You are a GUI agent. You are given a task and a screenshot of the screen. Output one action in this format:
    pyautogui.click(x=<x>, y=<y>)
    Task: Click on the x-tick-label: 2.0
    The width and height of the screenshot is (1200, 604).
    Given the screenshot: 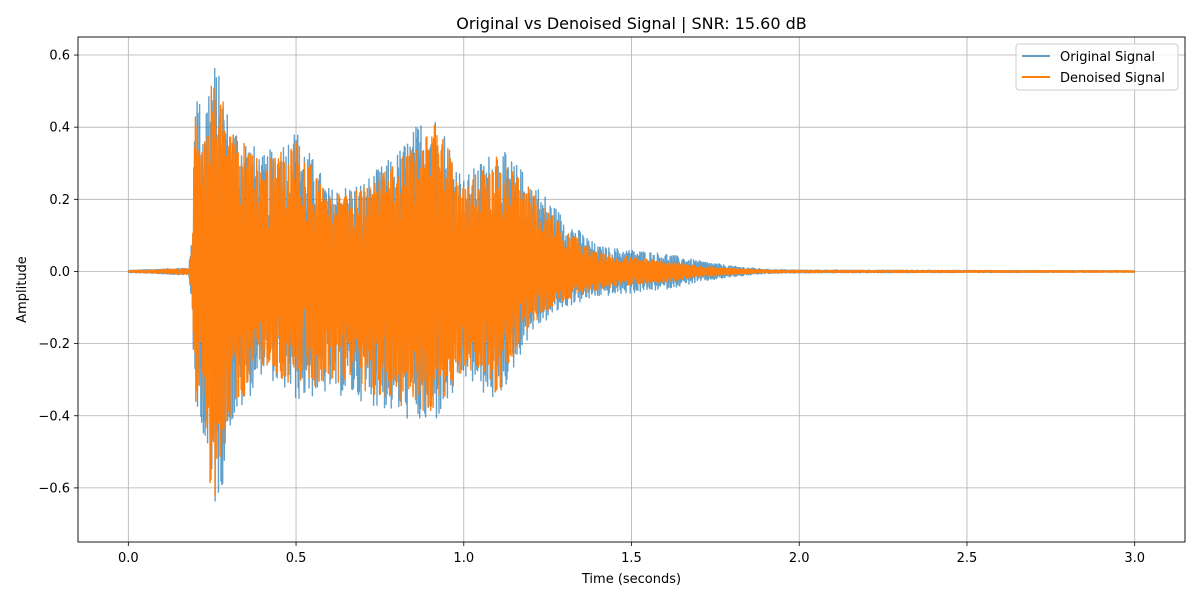 What is the action you would take?
    pyautogui.click(x=799, y=558)
    